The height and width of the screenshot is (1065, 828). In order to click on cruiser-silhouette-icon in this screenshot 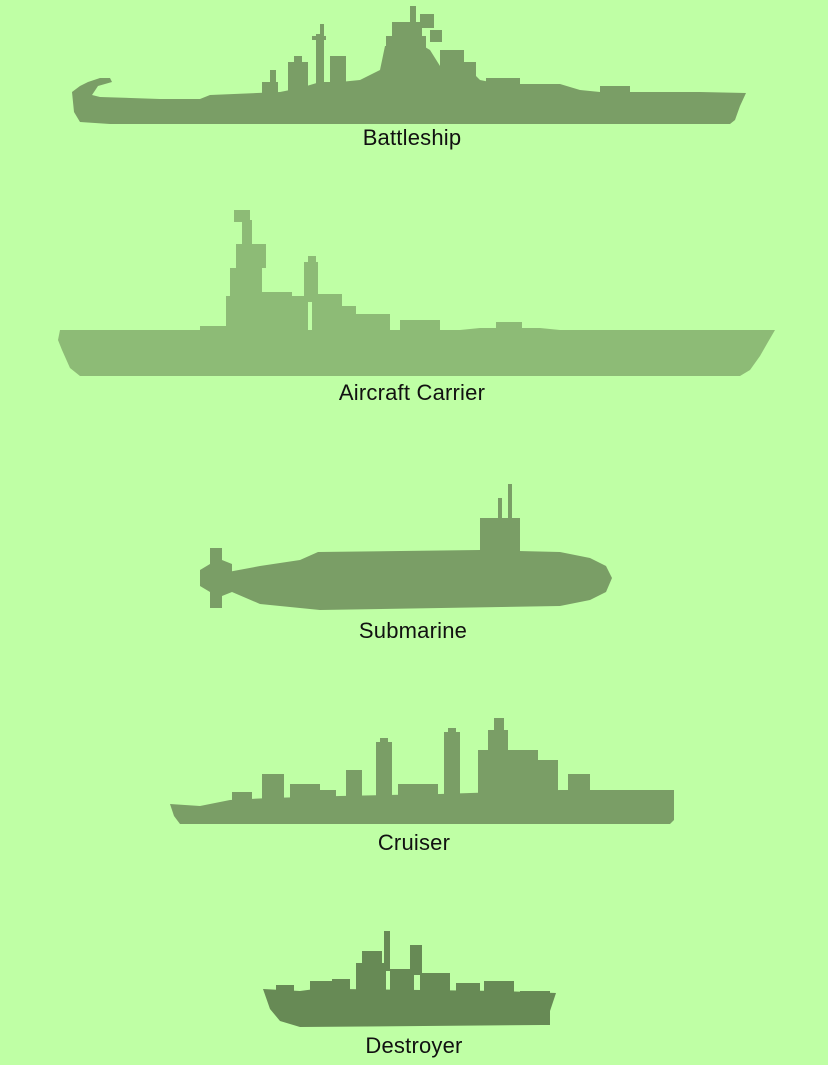, I will do `click(422, 771)`.